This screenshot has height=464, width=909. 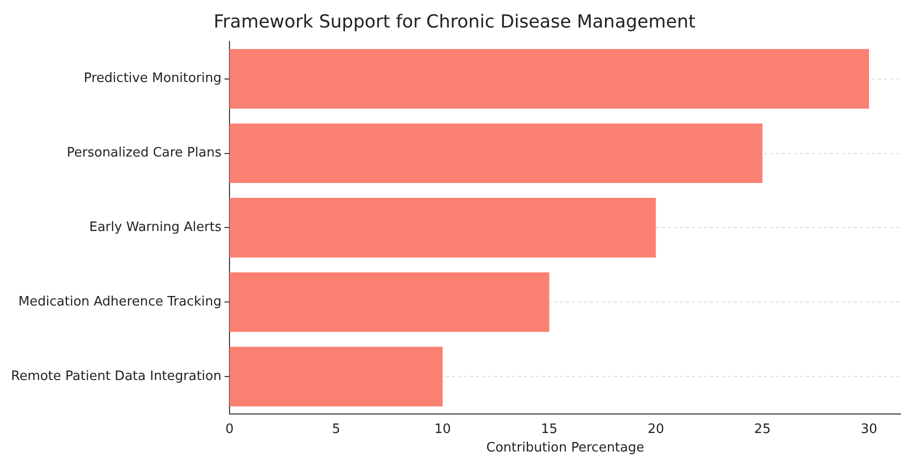 What do you see at coordinates (116, 376) in the screenshot?
I see `y-tick-label: Remote Patient Data Integration` at bounding box center [116, 376].